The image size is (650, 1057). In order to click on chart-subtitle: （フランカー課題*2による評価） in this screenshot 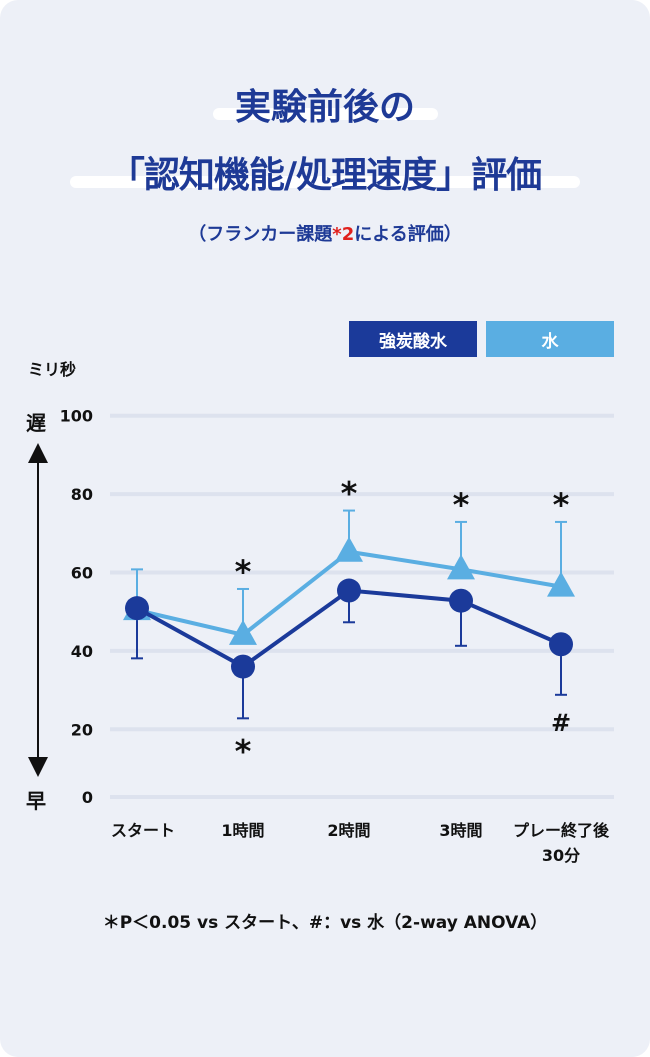, I will do `click(325, 233)`.